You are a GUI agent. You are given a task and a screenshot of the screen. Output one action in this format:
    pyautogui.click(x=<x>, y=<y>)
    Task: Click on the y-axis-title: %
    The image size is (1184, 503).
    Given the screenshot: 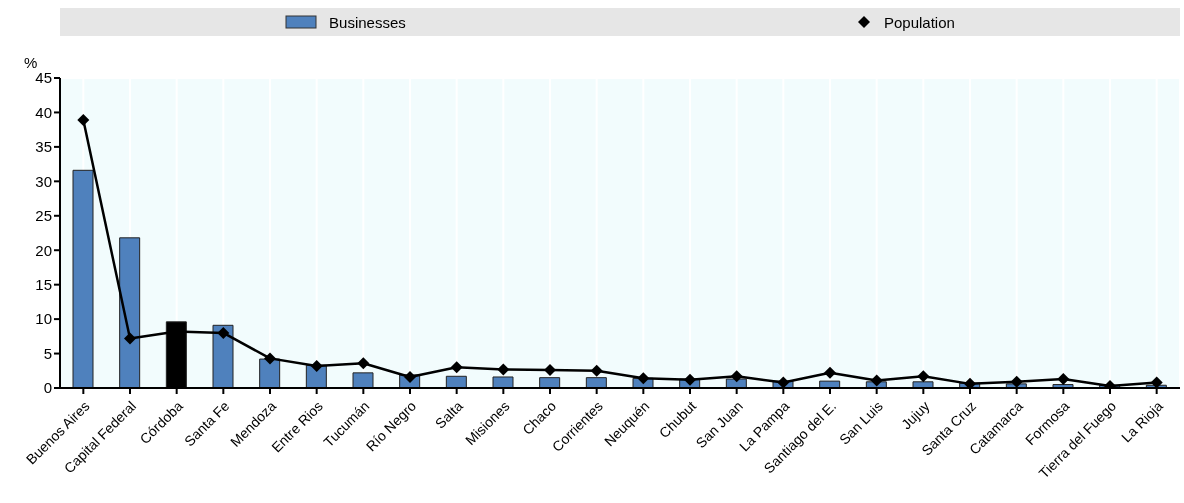 What is the action you would take?
    pyautogui.click(x=31, y=62)
    